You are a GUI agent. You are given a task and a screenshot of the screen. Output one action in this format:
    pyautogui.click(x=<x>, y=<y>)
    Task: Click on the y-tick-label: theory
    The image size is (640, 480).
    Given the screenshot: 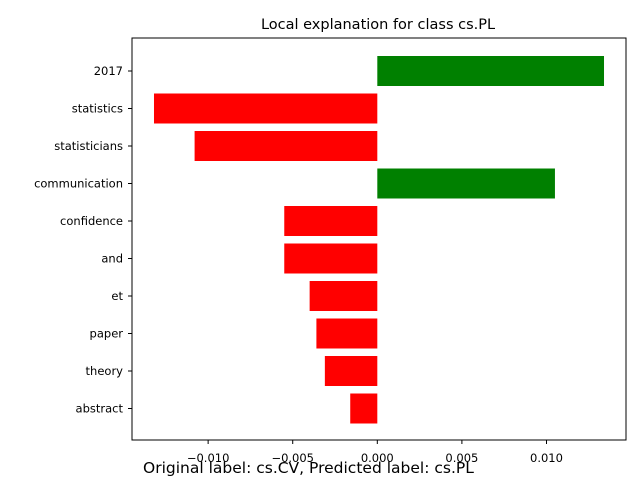 What is the action you would take?
    pyautogui.click(x=105, y=371)
    